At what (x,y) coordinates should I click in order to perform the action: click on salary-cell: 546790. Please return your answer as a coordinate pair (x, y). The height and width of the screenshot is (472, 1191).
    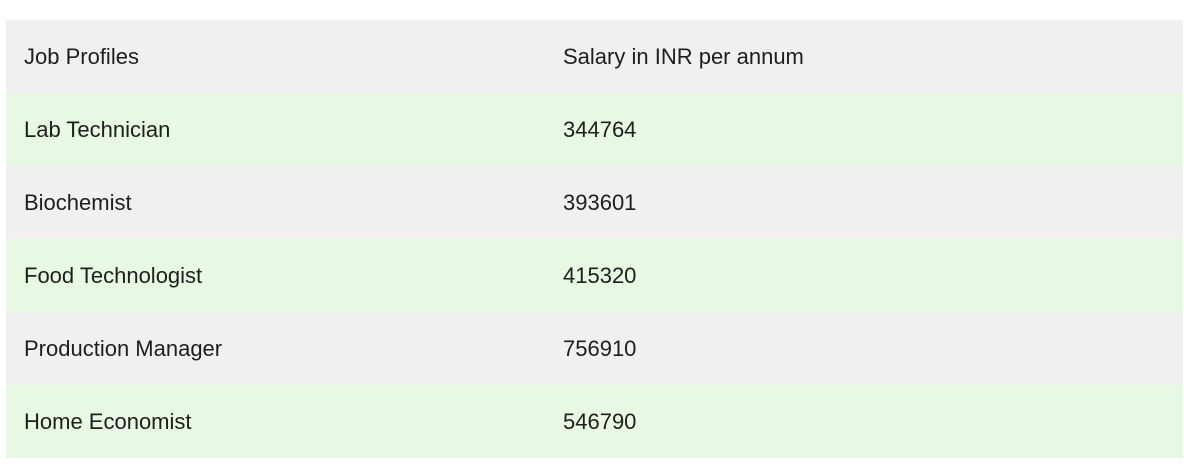
    Looking at the image, I should click on (600, 421).